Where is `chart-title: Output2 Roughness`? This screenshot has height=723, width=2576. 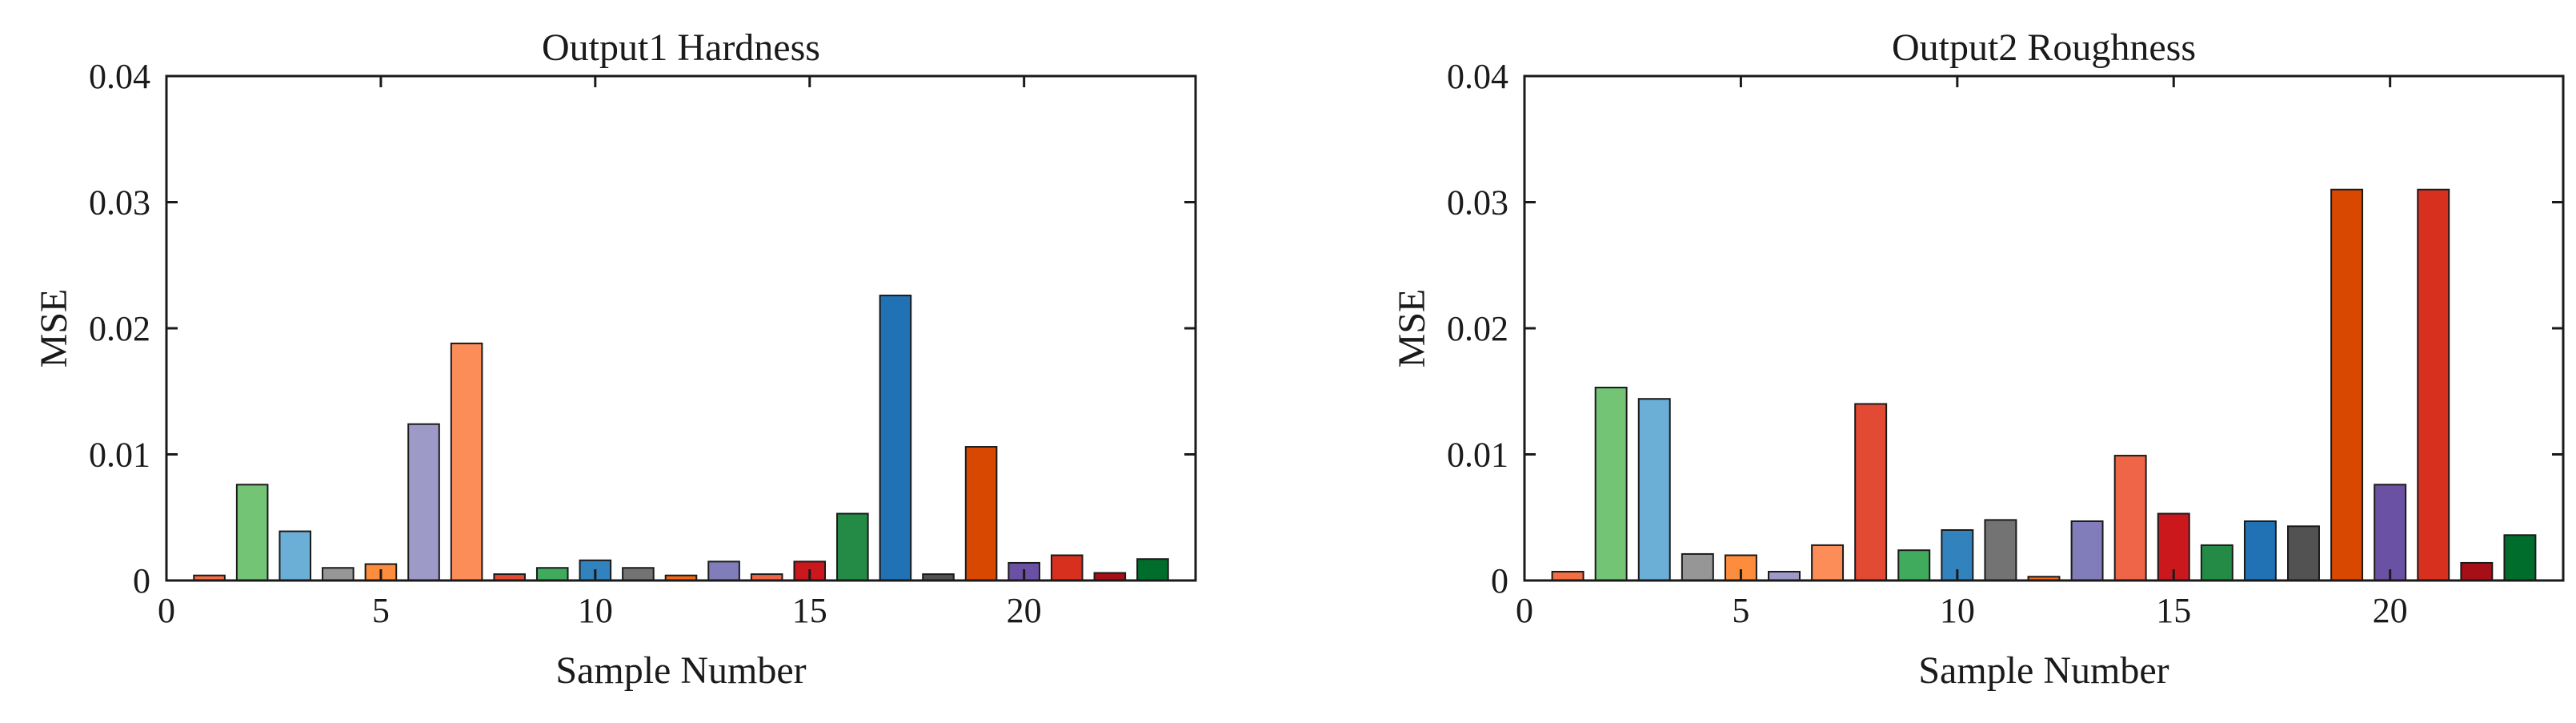 chart-title: Output2 Roughness is located at coordinates (2044, 47).